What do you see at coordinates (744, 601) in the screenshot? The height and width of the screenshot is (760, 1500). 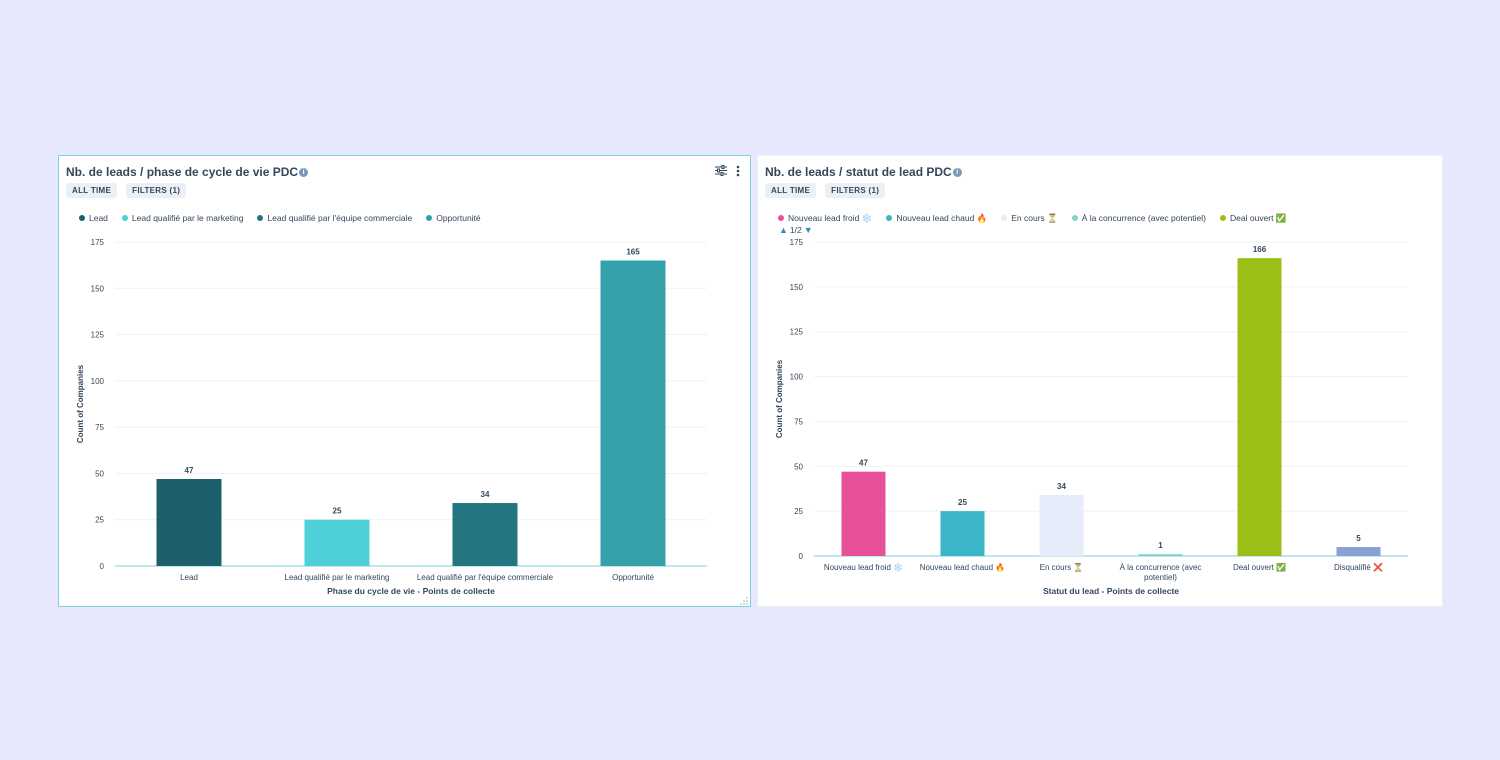 I see `resize-grip-icon` at bounding box center [744, 601].